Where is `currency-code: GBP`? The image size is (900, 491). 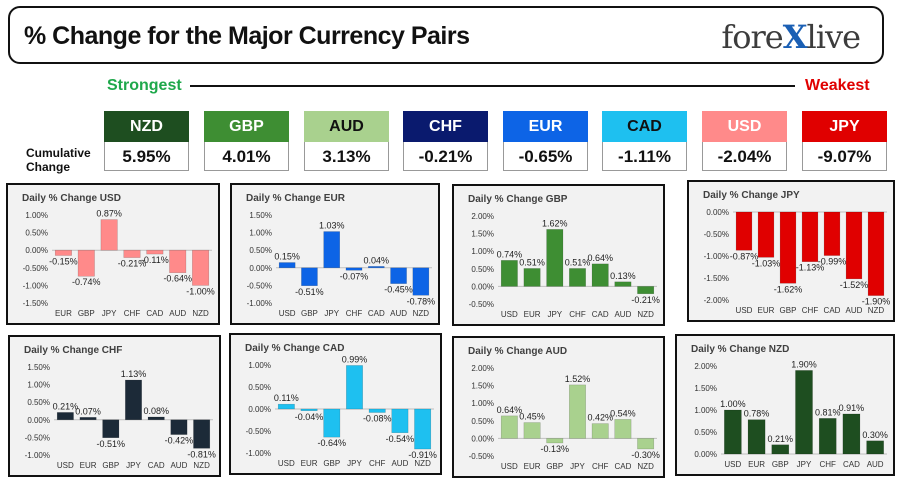
currency-code: GBP is located at coordinates (246, 126).